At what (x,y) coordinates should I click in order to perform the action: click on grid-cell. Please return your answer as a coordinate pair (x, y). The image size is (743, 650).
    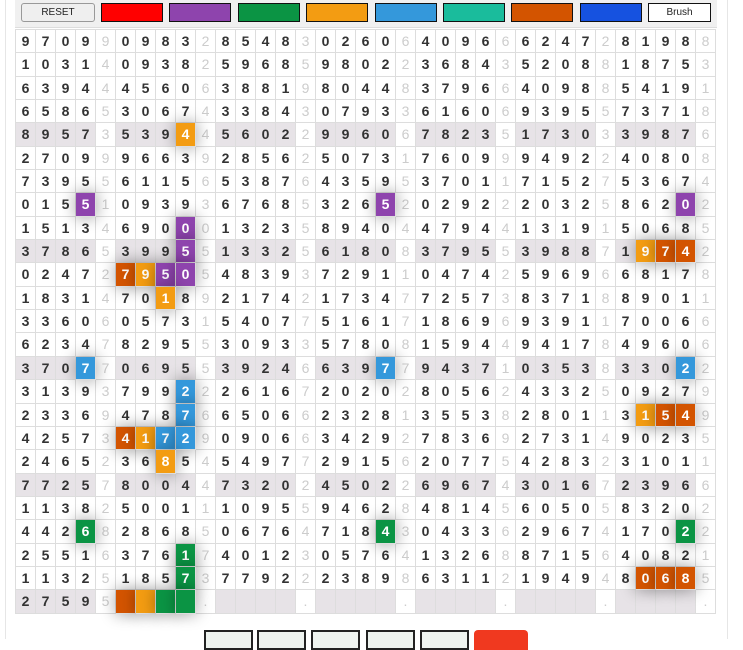
    Looking at the image, I should click on (486, 602).